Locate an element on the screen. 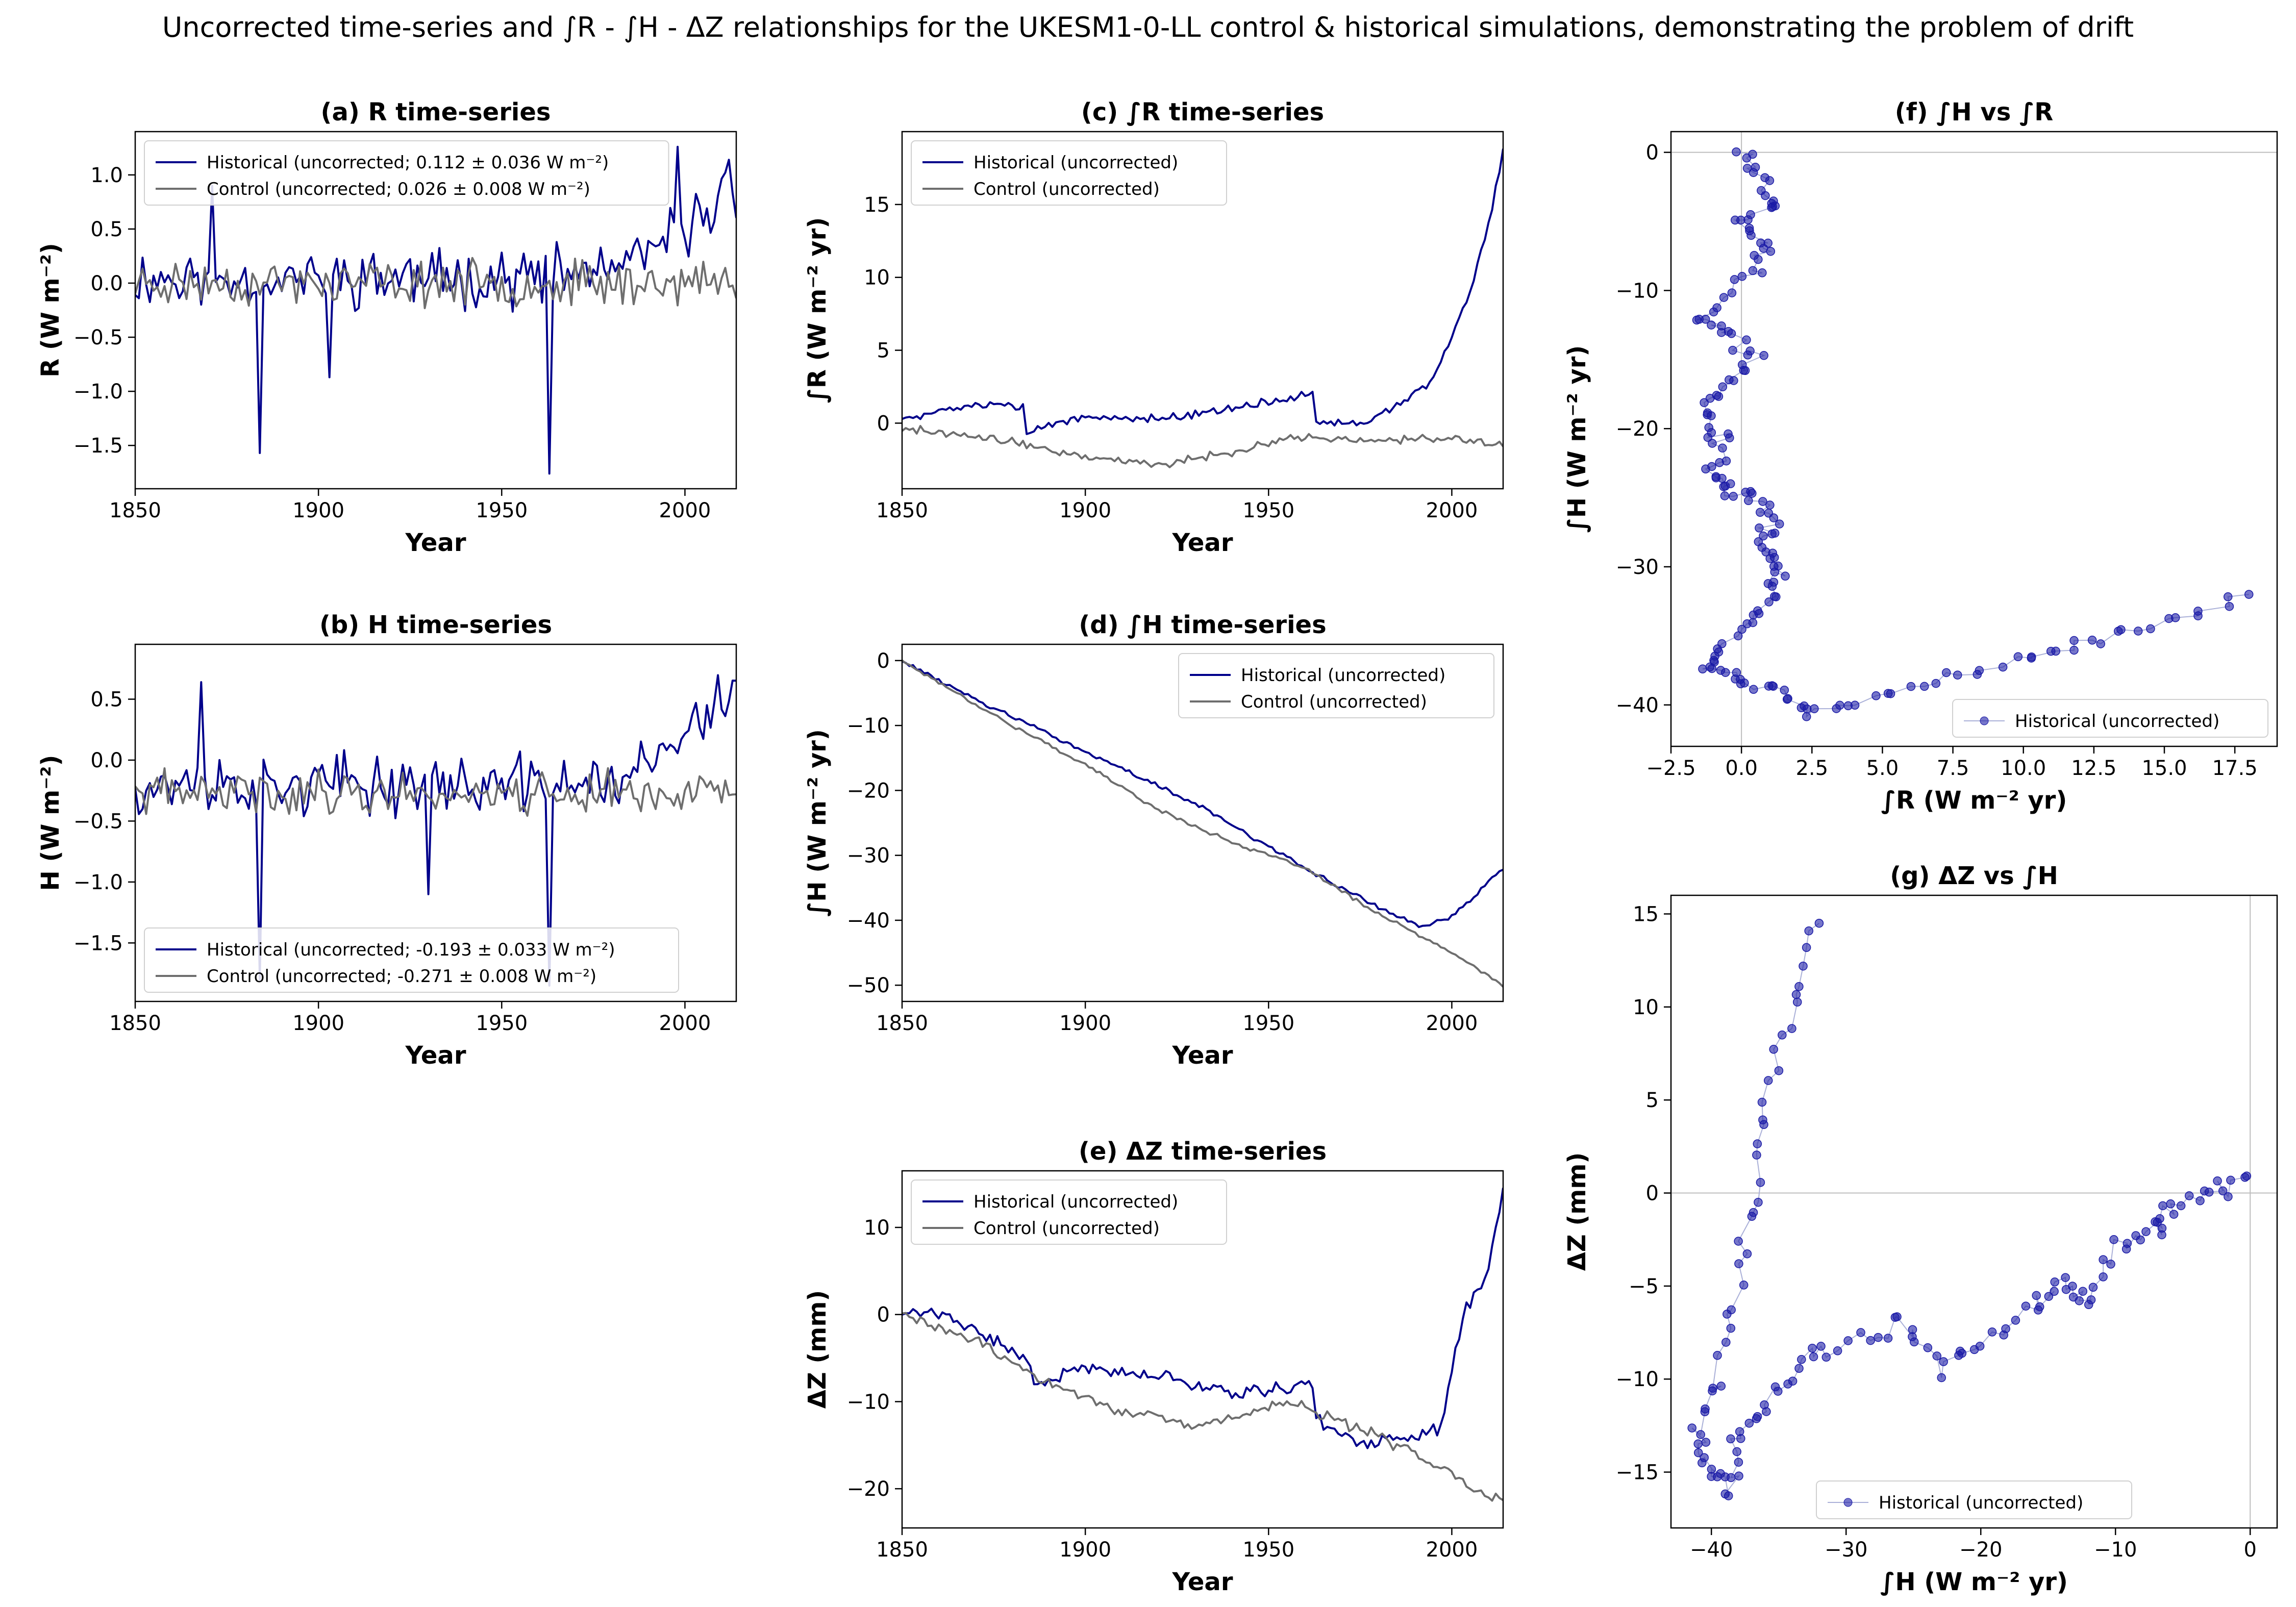 The image size is (2296, 1607). y-tick-label: 1.0 is located at coordinates (106, 175).